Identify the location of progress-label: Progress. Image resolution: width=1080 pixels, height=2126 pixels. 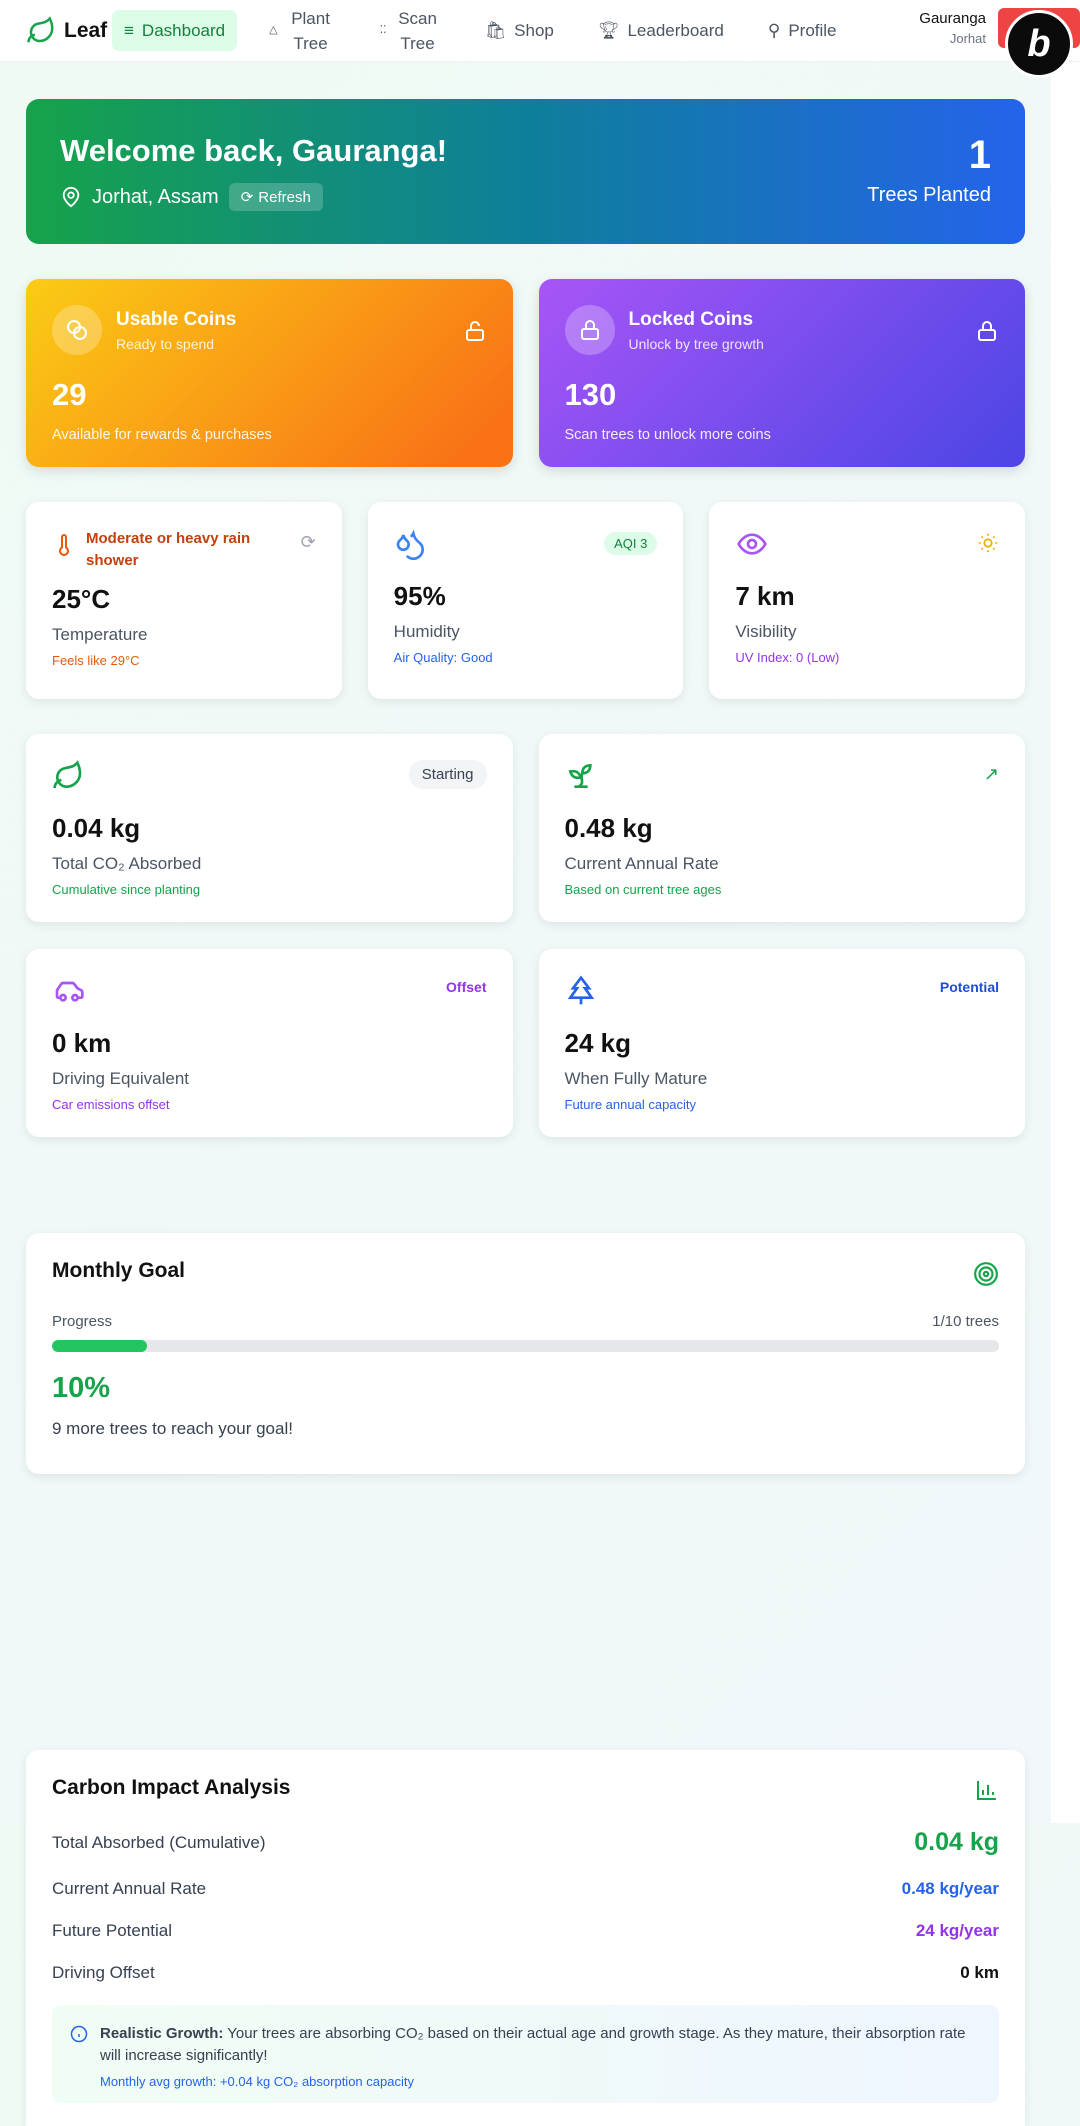
(82, 1321).